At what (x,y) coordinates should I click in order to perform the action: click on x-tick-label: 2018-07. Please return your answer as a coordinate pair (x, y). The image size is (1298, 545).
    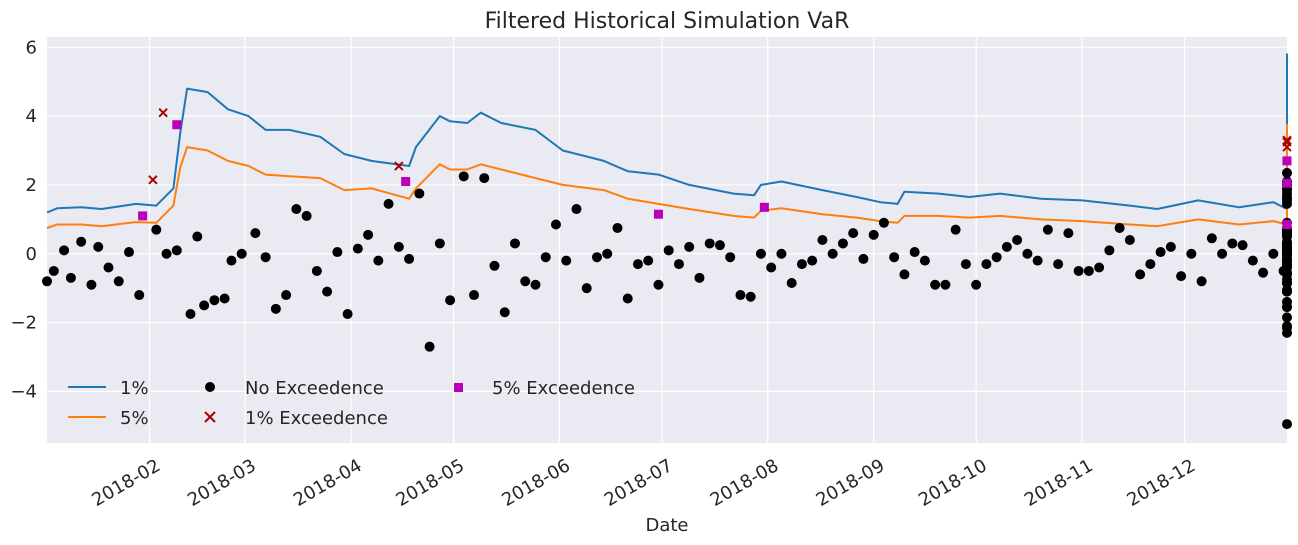
    Looking at the image, I should click on (639, 483).